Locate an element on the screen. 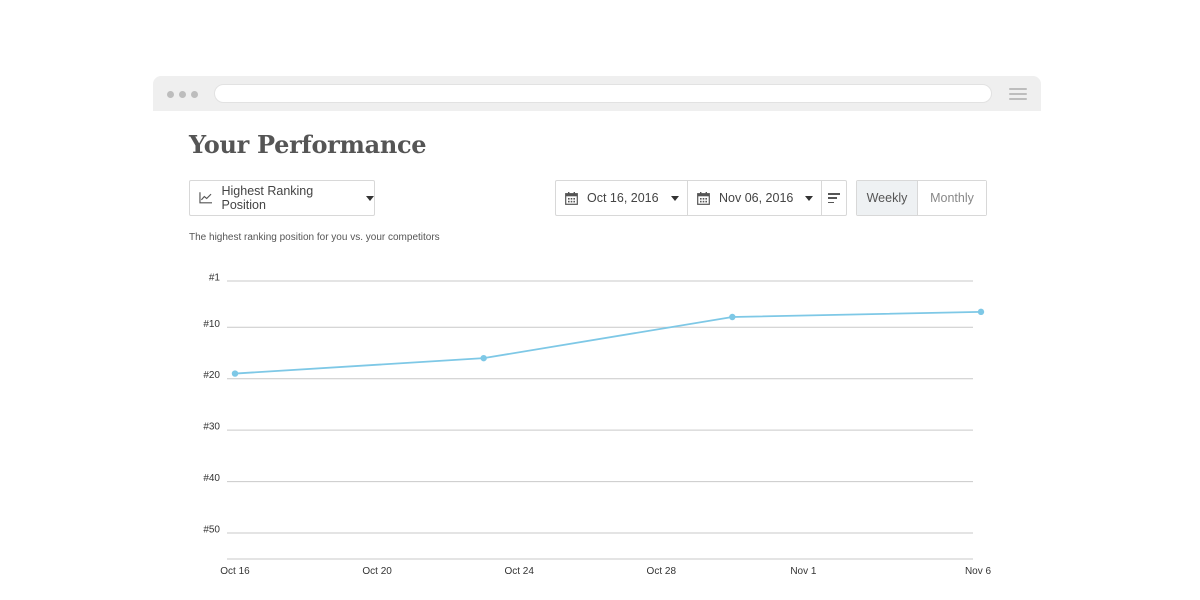  monthly-button: Monthly is located at coordinates (952, 198).